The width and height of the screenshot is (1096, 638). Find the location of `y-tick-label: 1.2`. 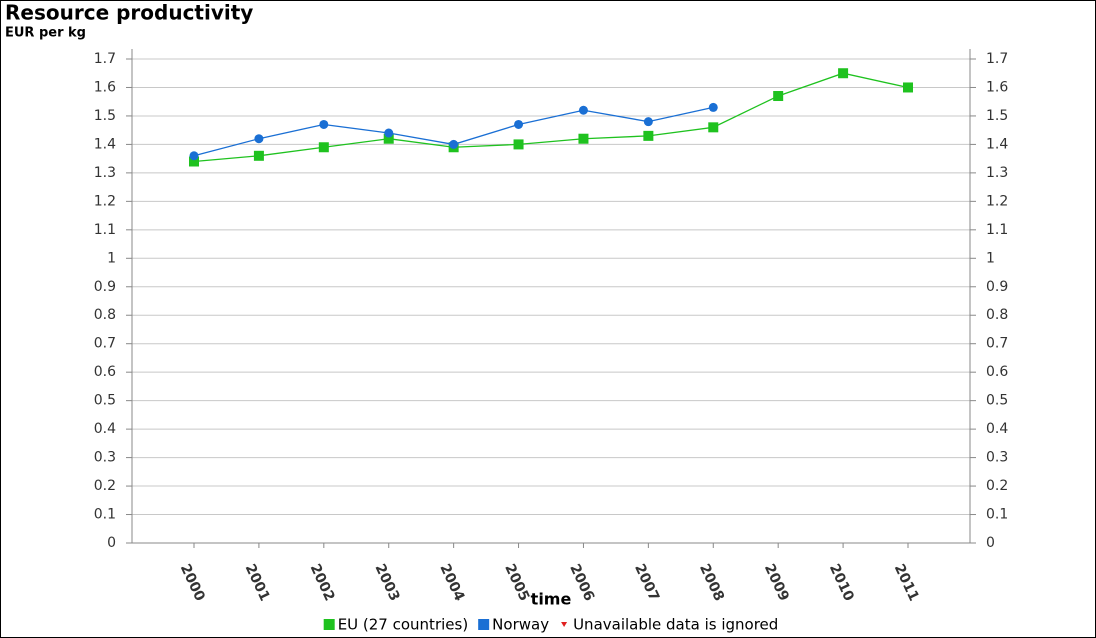

y-tick-label: 1.2 is located at coordinates (105, 201).